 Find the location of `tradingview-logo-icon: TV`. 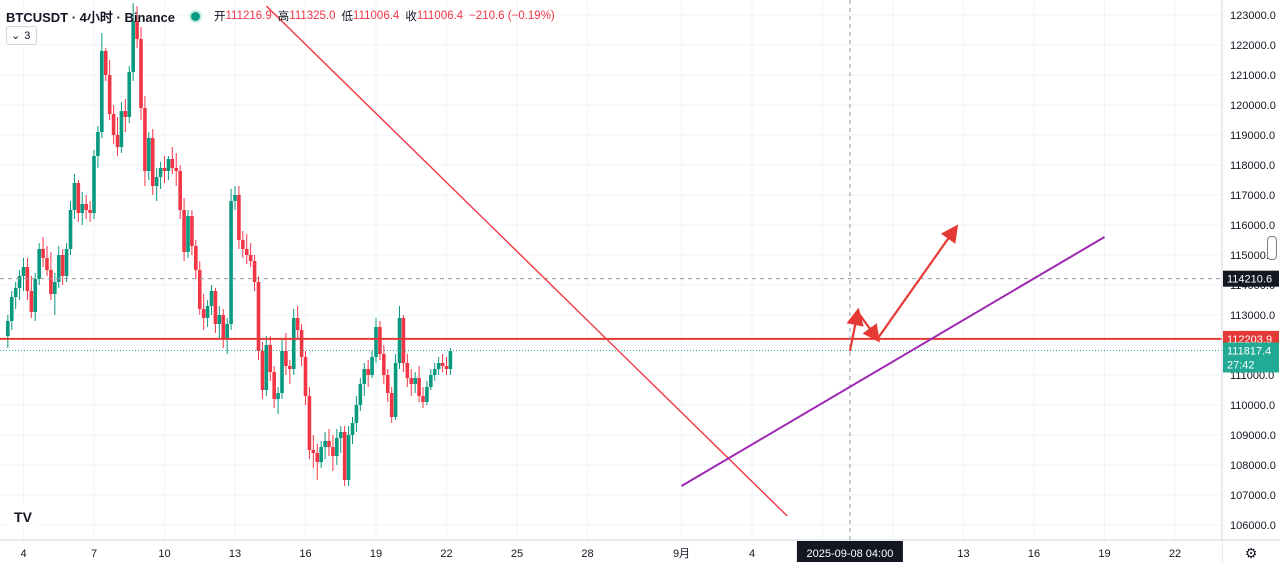

tradingview-logo-icon: TV is located at coordinates (23, 517).